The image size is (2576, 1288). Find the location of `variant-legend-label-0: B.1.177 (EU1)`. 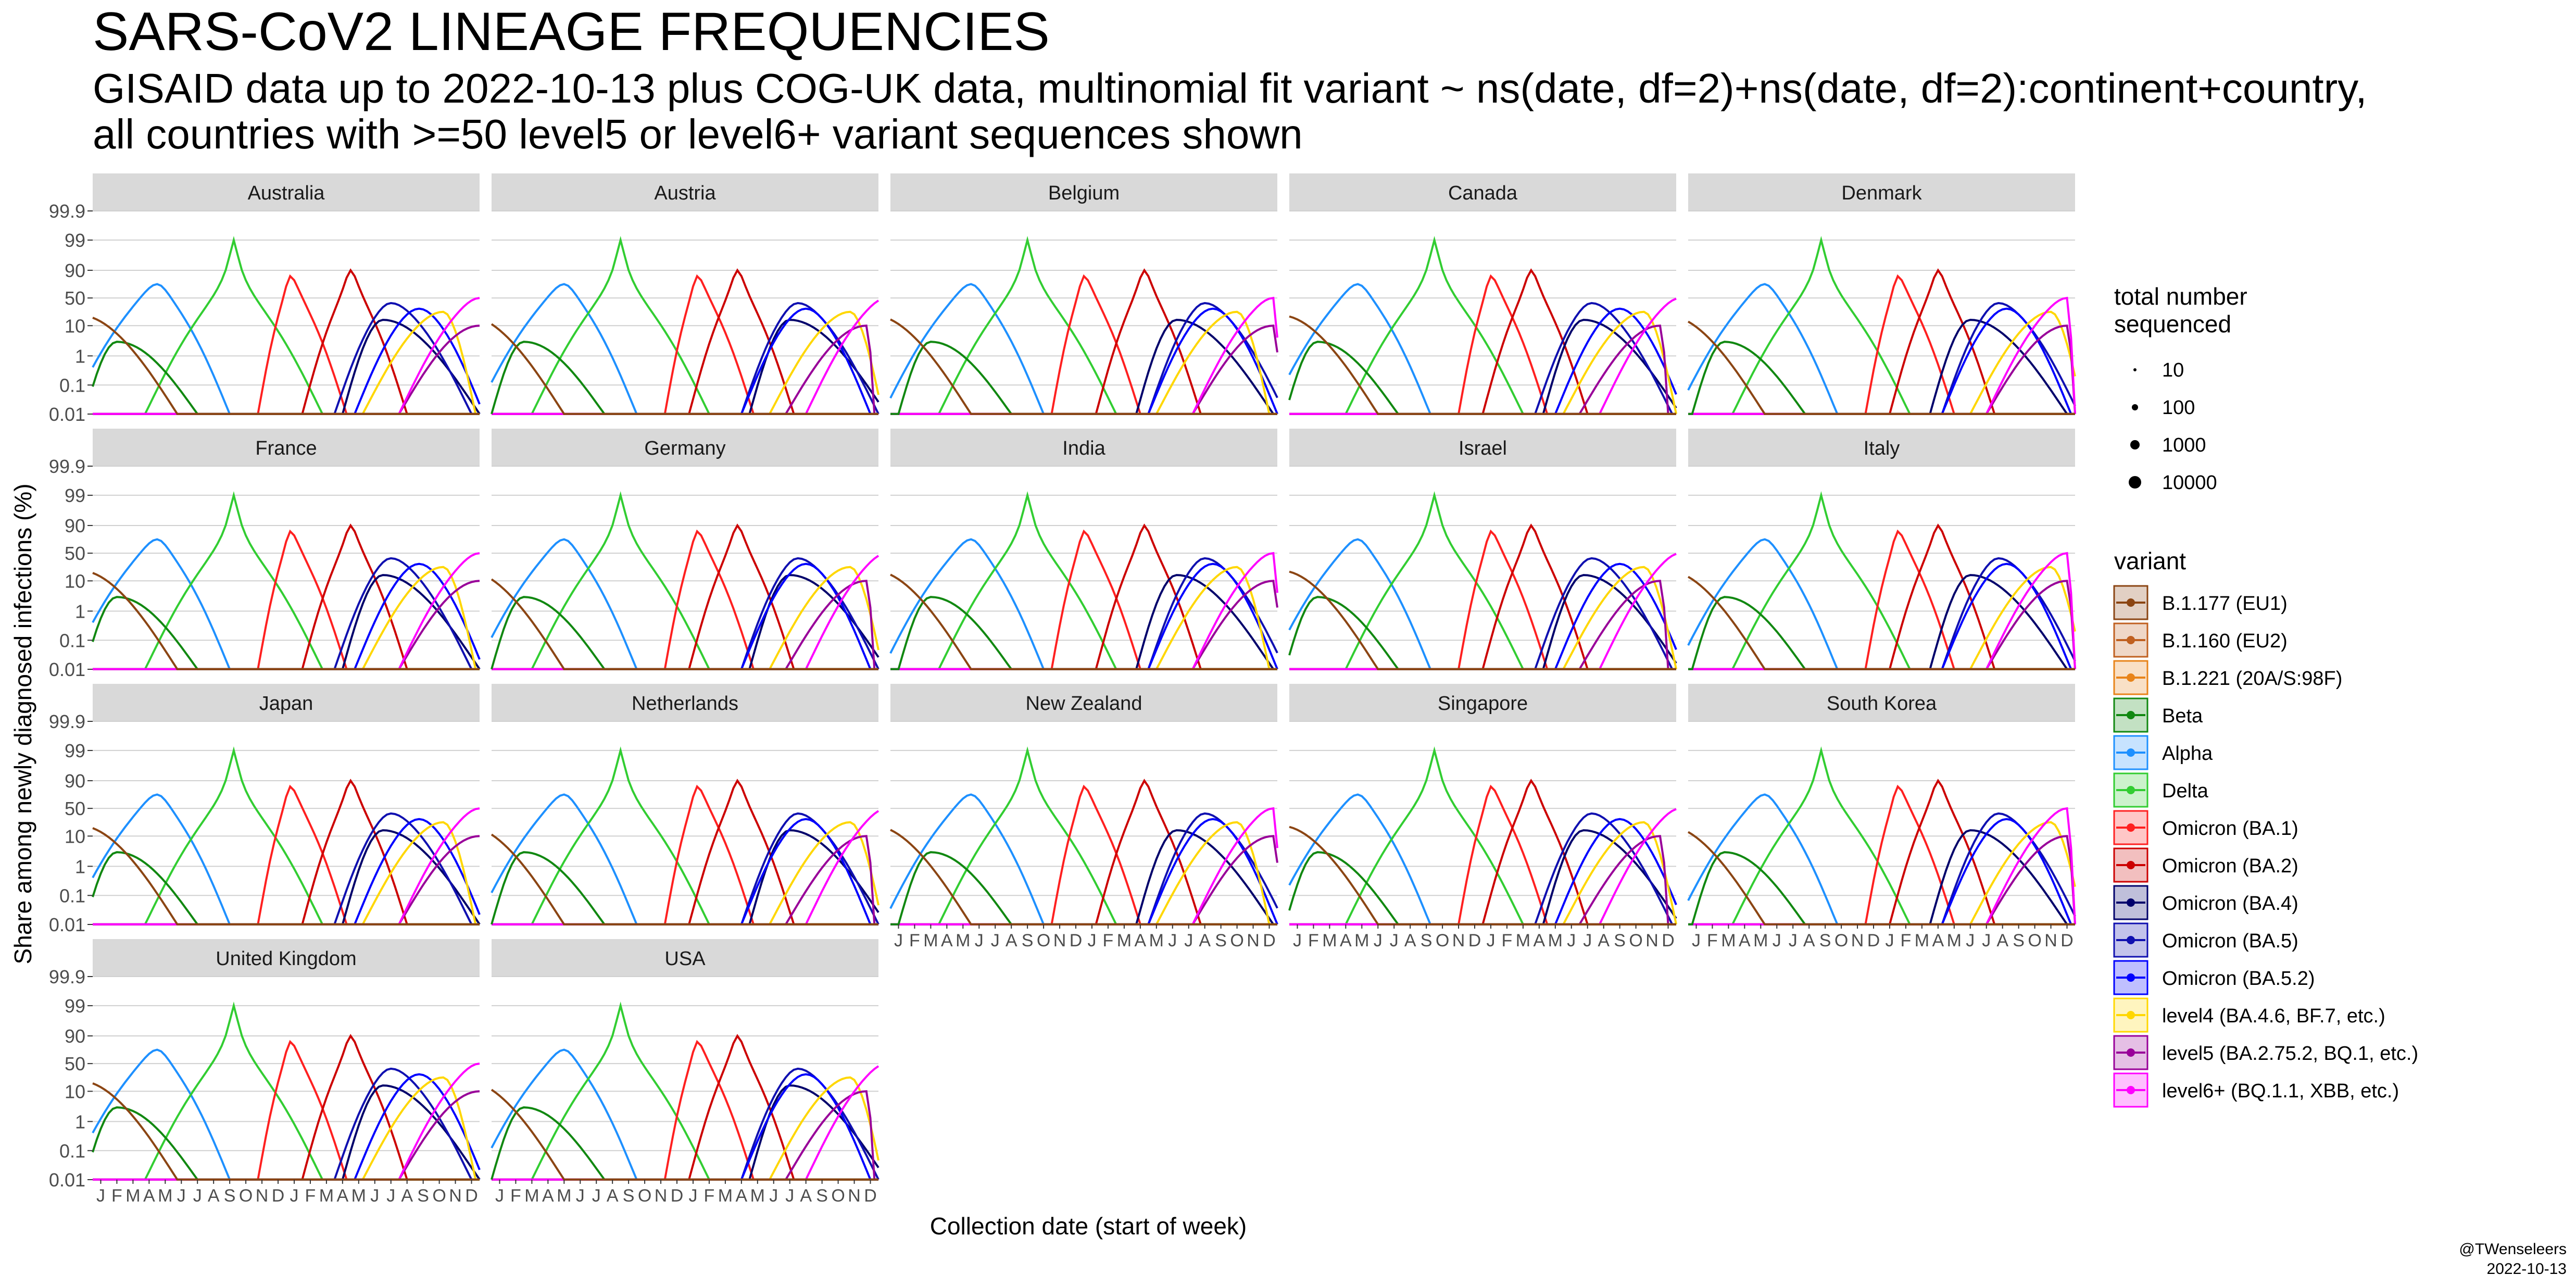

variant-legend-label-0: B.1.177 (EU1) is located at coordinates (2225, 604).